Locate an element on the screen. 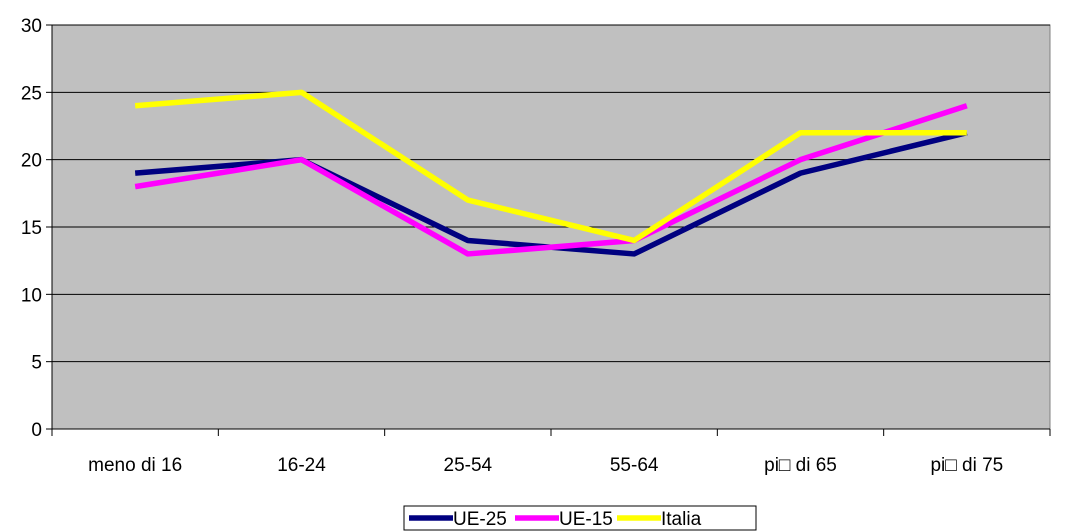 The width and height of the screenshot is (1077, 531). y-tick-label: 5 is located at coordinates (36, 363).